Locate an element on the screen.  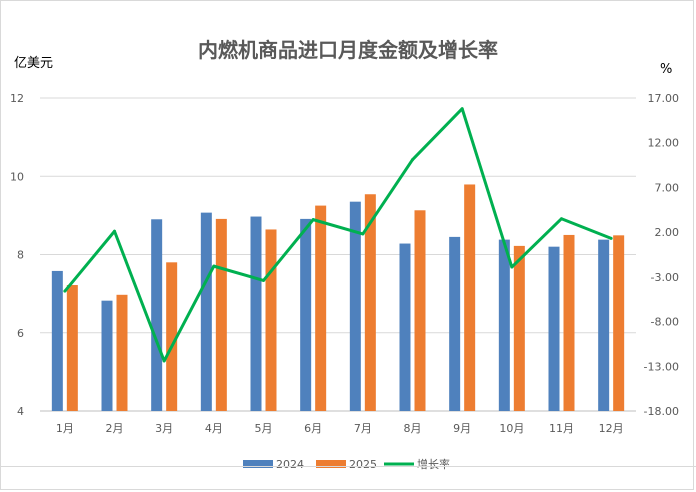
x-tick-label: 10月 is located at coordinates (511, 428).